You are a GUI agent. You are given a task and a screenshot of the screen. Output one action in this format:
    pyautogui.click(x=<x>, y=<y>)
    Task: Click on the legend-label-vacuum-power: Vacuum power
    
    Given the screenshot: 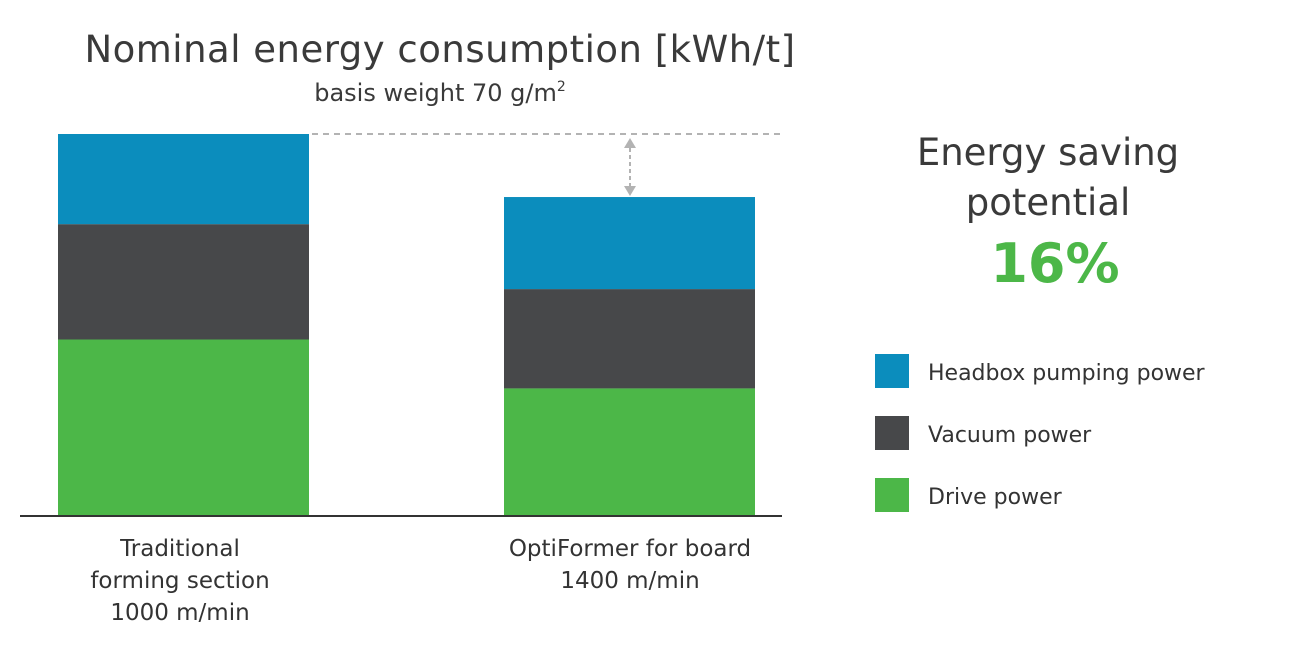 What is the action you would take?
    pyautogui.click(x=1010, y=435)
    